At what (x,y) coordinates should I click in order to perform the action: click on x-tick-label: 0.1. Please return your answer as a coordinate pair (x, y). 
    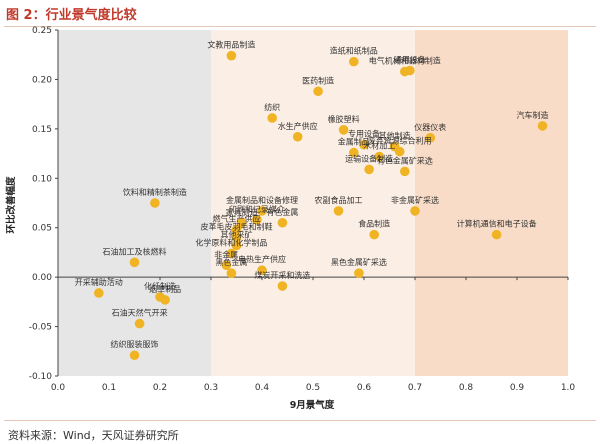
    Looking at the image, I should click on (109, 388).